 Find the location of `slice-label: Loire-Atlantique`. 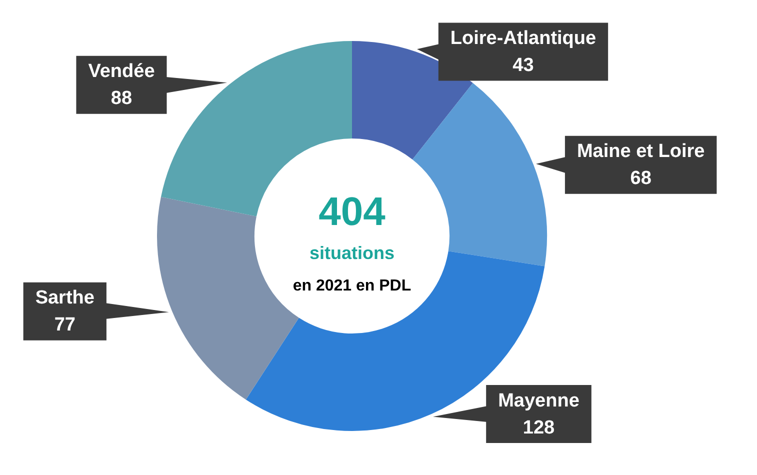

slice-label: Loire-Atlantique is located at coordinates (523, 39).